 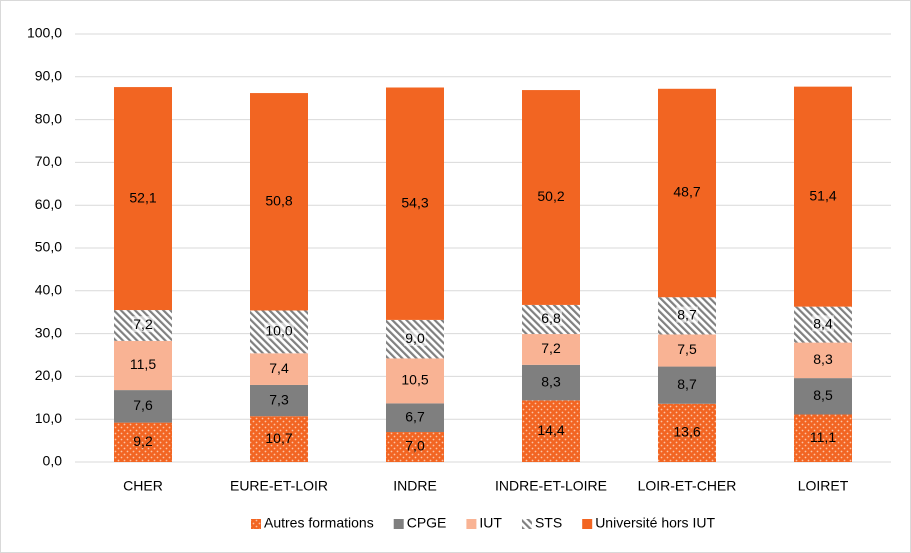 I want to click on data-label: 14,4, so click(x=550, y=430).